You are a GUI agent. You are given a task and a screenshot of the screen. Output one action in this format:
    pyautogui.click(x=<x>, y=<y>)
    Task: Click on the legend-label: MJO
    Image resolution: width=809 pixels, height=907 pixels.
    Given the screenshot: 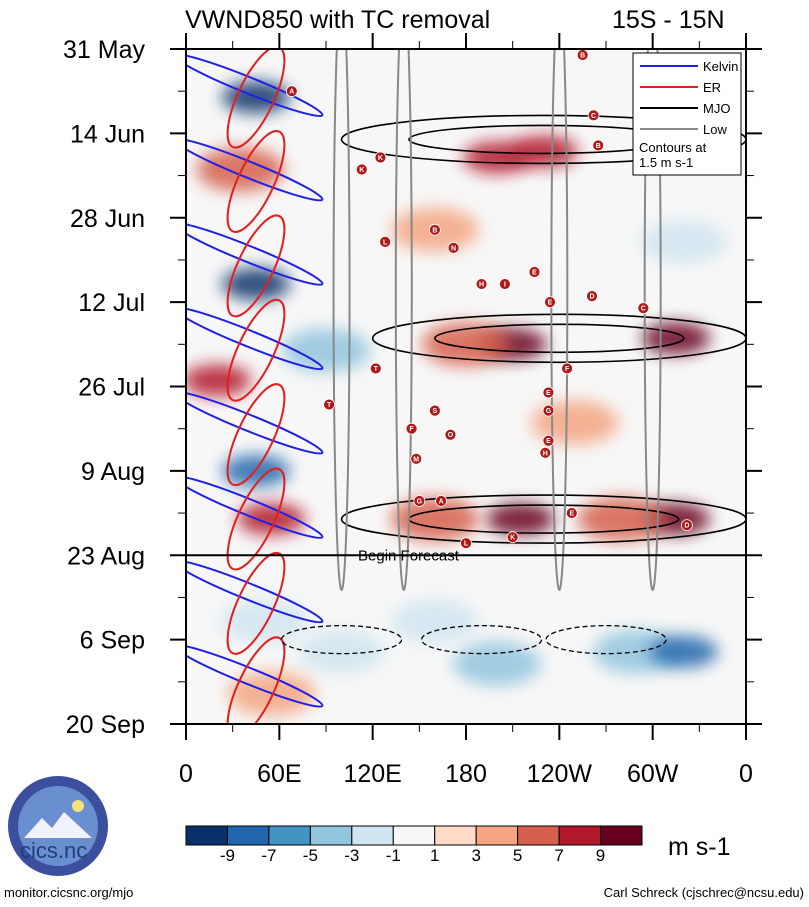 What is the action you would take?
    pyautogui.click(x=716, y=108)
    